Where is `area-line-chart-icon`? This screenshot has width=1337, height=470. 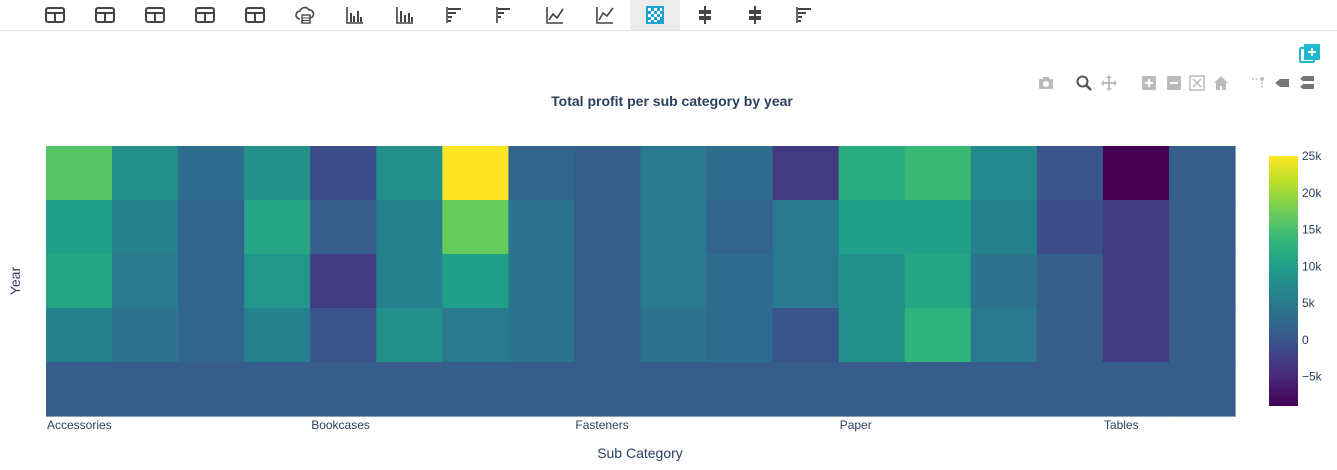
area-line-chart-icon is located at coordinates (605, 15).